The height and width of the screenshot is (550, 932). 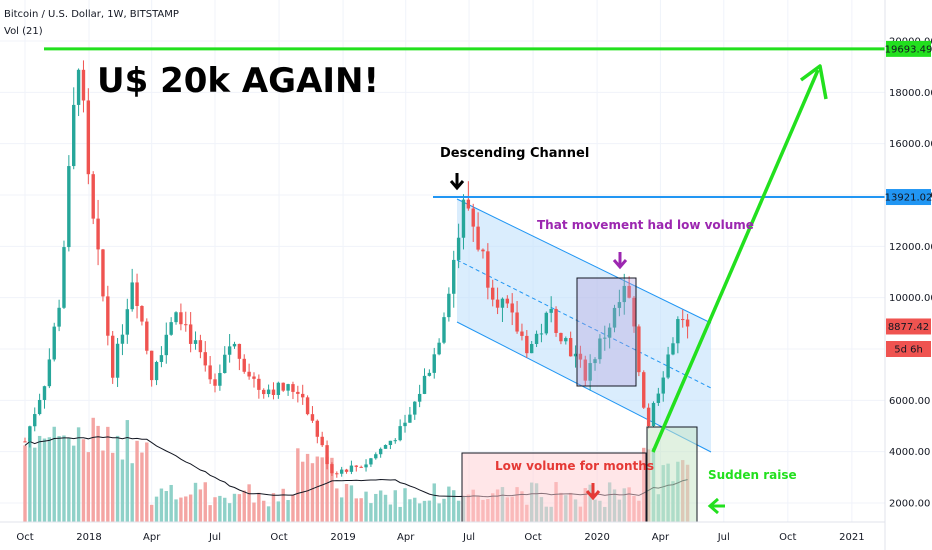 I want to click on x-tick-label: 2020, so click(x=596, y=537).